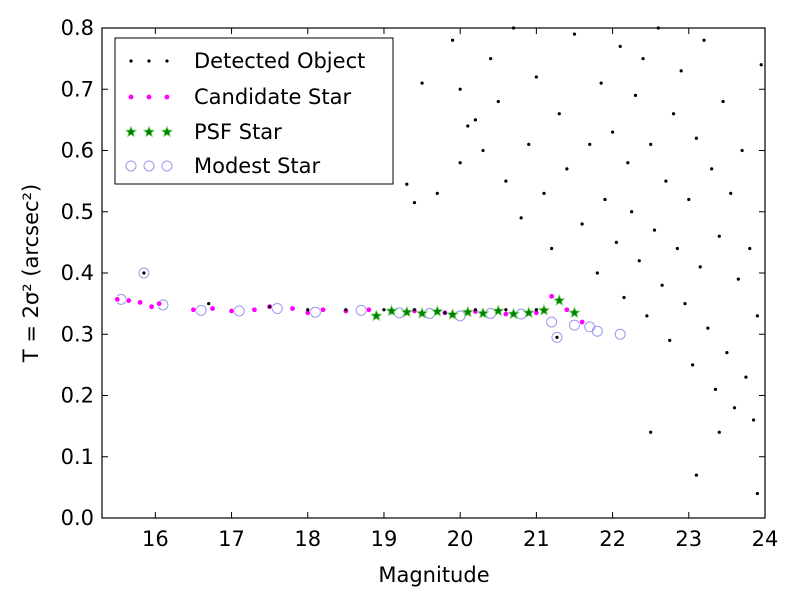 Image resolution: width=800 pixels, height=604 pixels. What do you see at coordinates (167, 131) in the screenshot?
I see `legend-marker-psf-star` at bounding box center [167, 131].